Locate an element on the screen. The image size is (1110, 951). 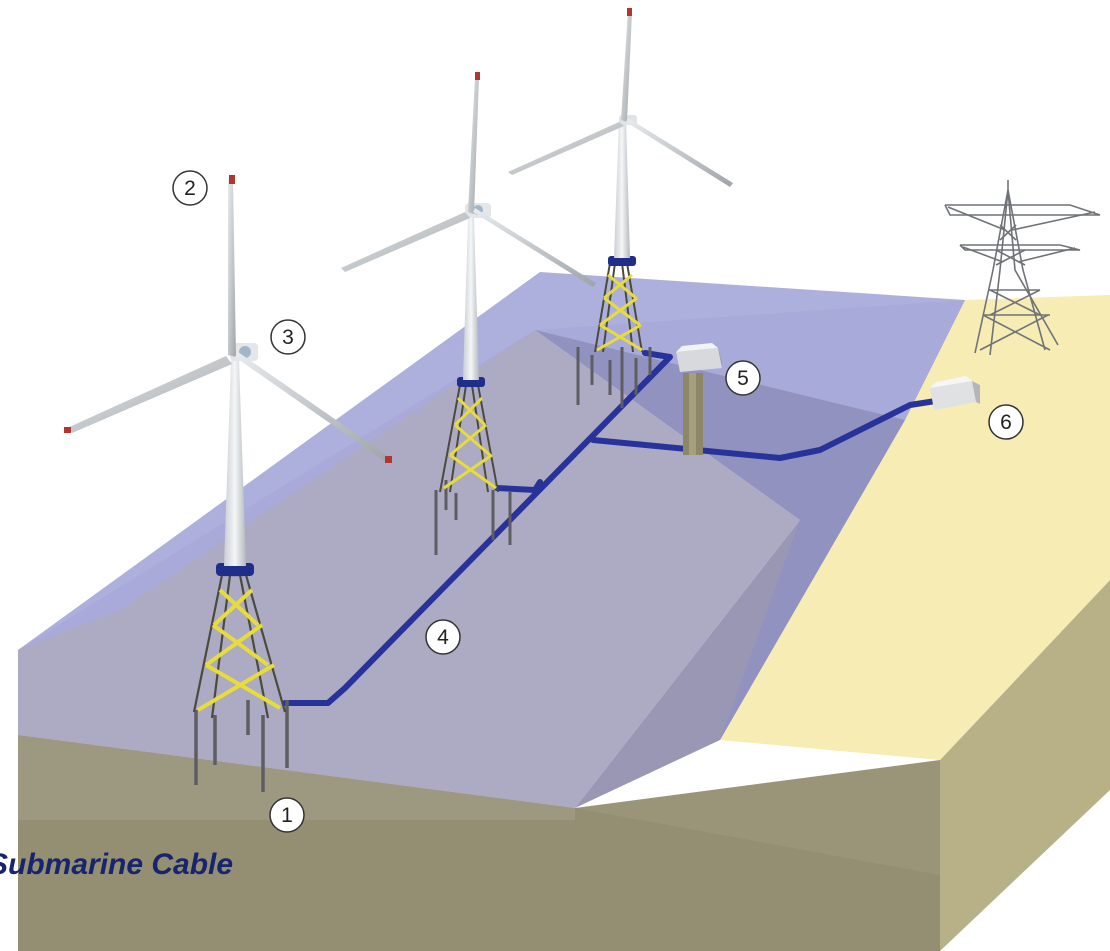
callout-5-label: 5 is located at coordinates (743, 378).